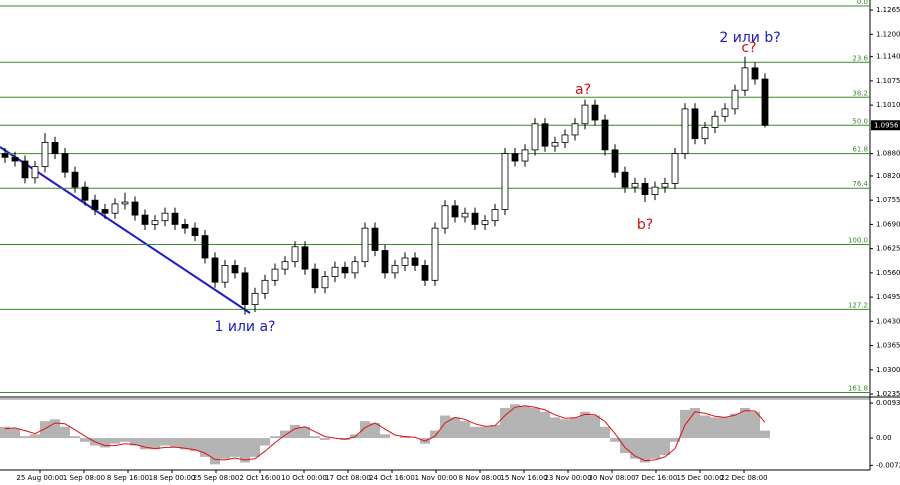 The width and height of the screenshot is (900, 485). I want to click on y-tick-label: 1.0880, so click(888, 154).